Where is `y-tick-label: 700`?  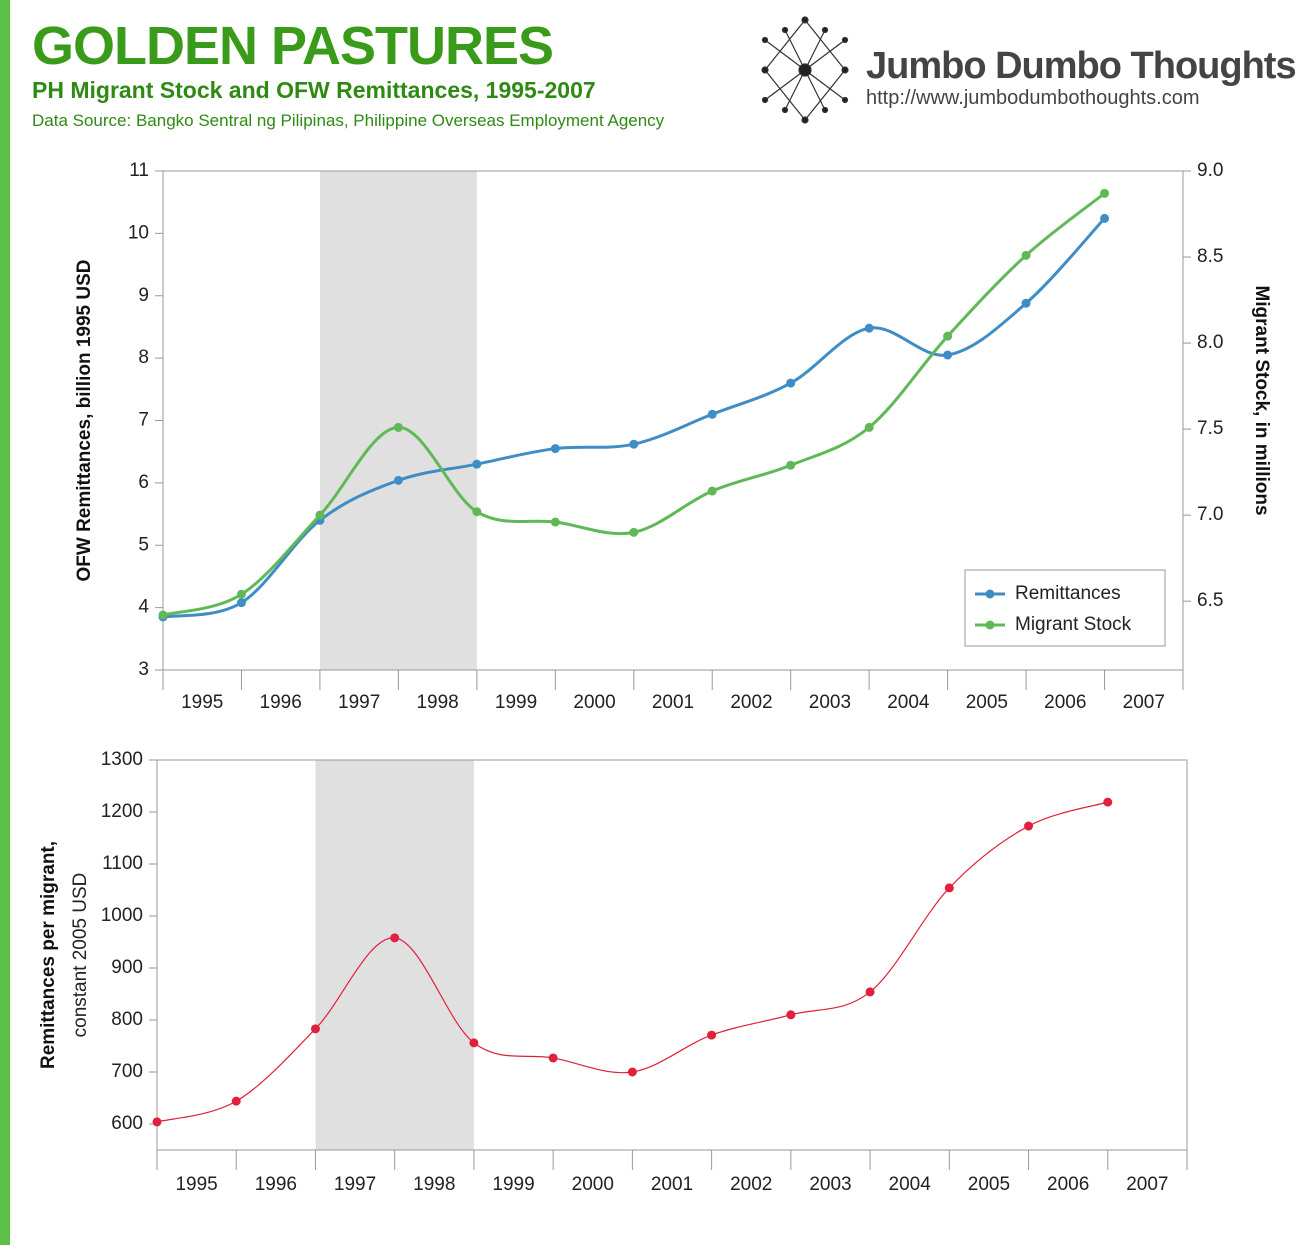
y-tick-label: 700 is located at coordinates (127, 1071).